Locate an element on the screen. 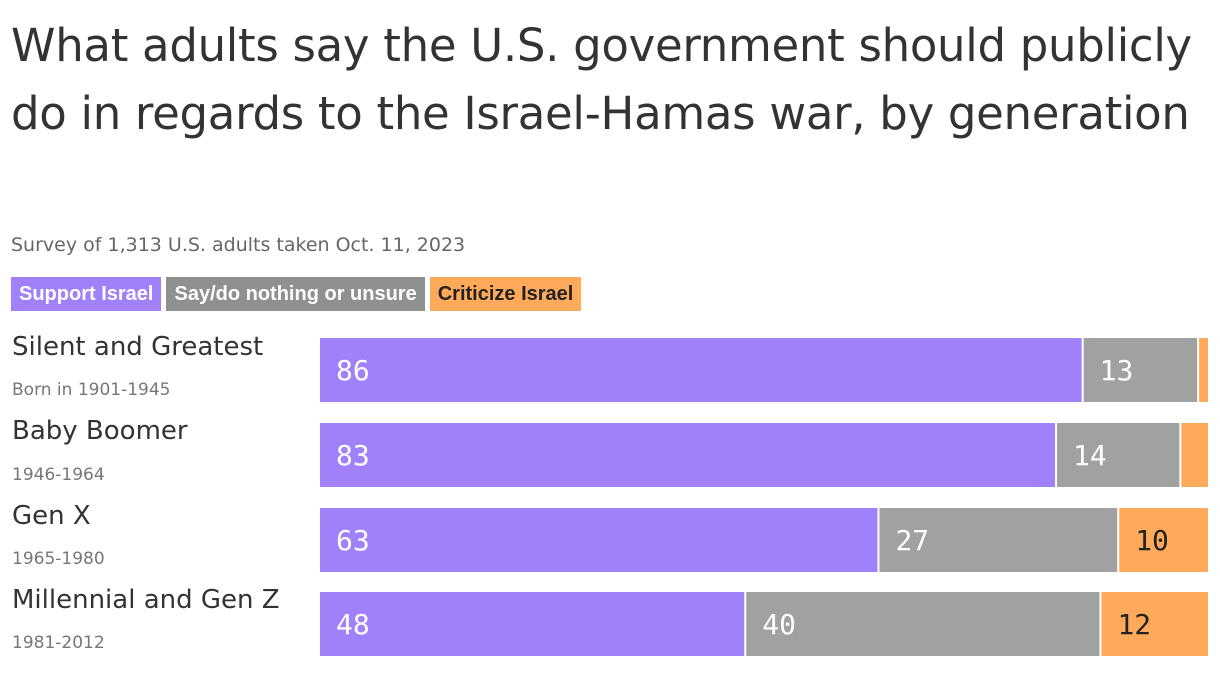 Image resolution: width=1220 pixels, height=674 pixels. bar-silent-and-greatest-say-do-nothing-or-unsure is located at coordinates (1140, 370).